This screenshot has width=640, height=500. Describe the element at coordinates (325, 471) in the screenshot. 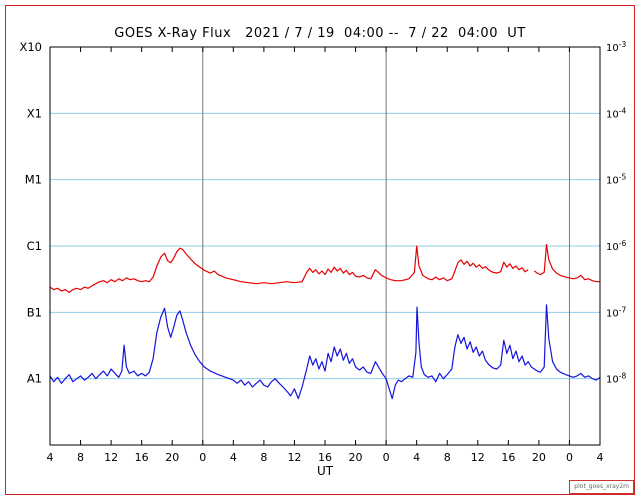

I see `x-axis-title: UT` at that location.